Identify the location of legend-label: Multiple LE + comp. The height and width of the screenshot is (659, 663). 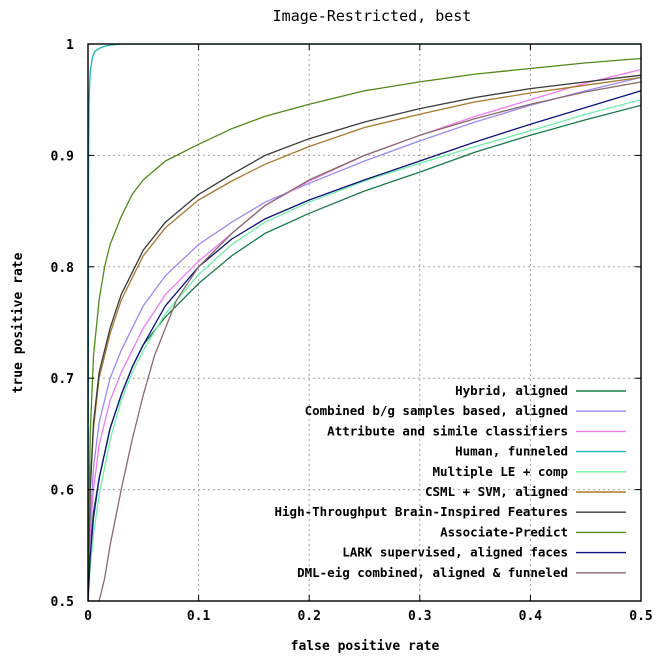
(500, 471).